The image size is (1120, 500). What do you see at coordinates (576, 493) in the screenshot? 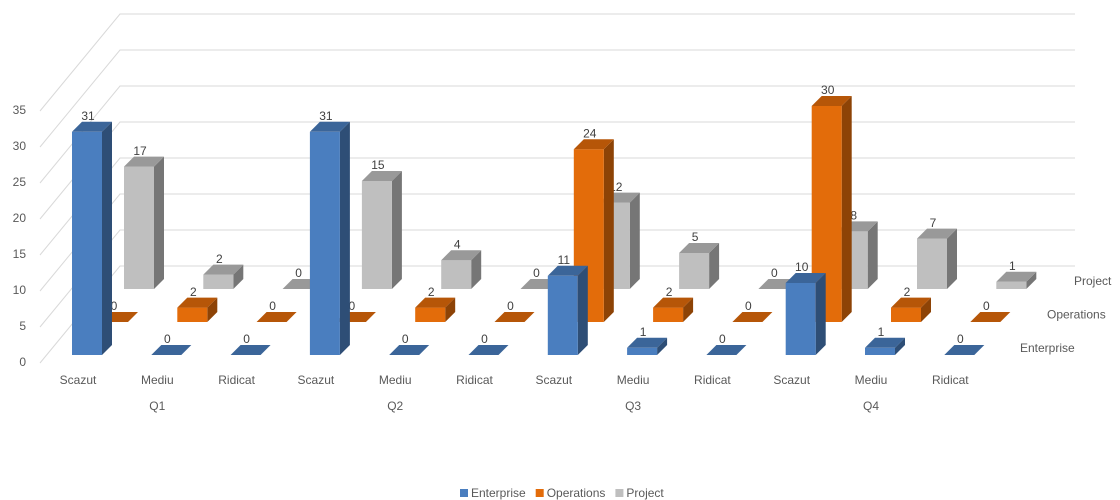
I see `legend-label: Operations` at bounding box center [576, 493].